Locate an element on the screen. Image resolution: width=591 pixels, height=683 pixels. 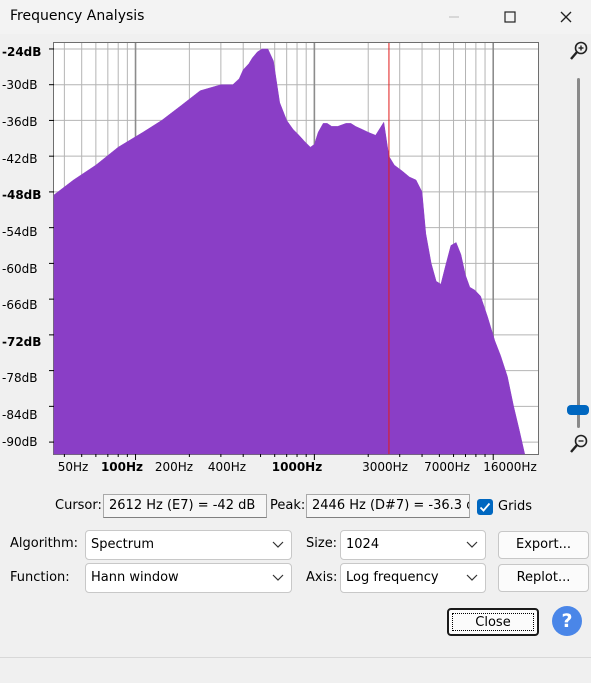
close-button-label: Close is located at coordinates (493, 622).